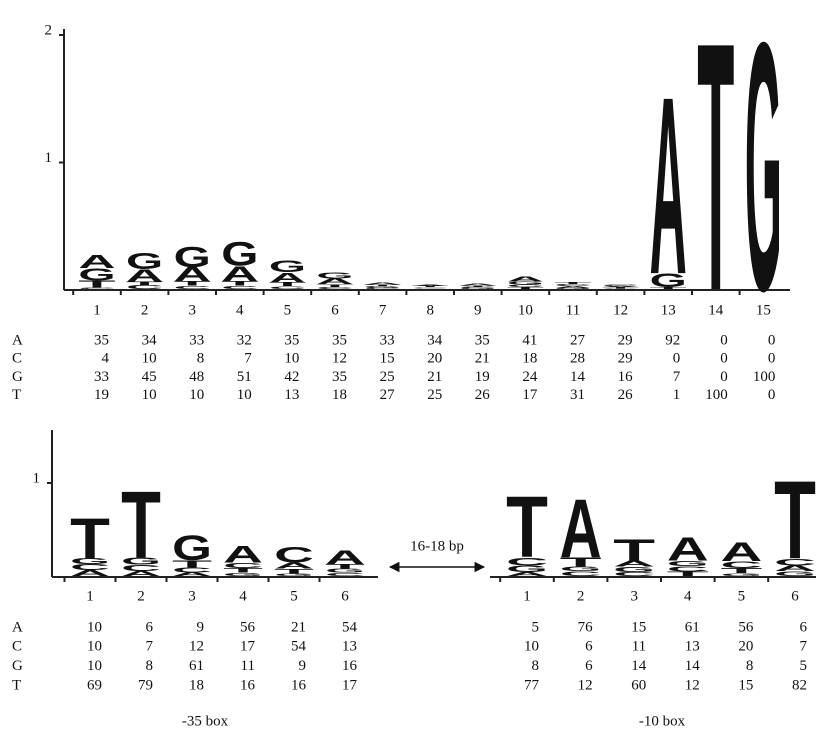 The width and height of the screenshot is (816, 732). Describe the element at coordinates (589, 647) in the screenshot. I see `count-value: 6` at that location.